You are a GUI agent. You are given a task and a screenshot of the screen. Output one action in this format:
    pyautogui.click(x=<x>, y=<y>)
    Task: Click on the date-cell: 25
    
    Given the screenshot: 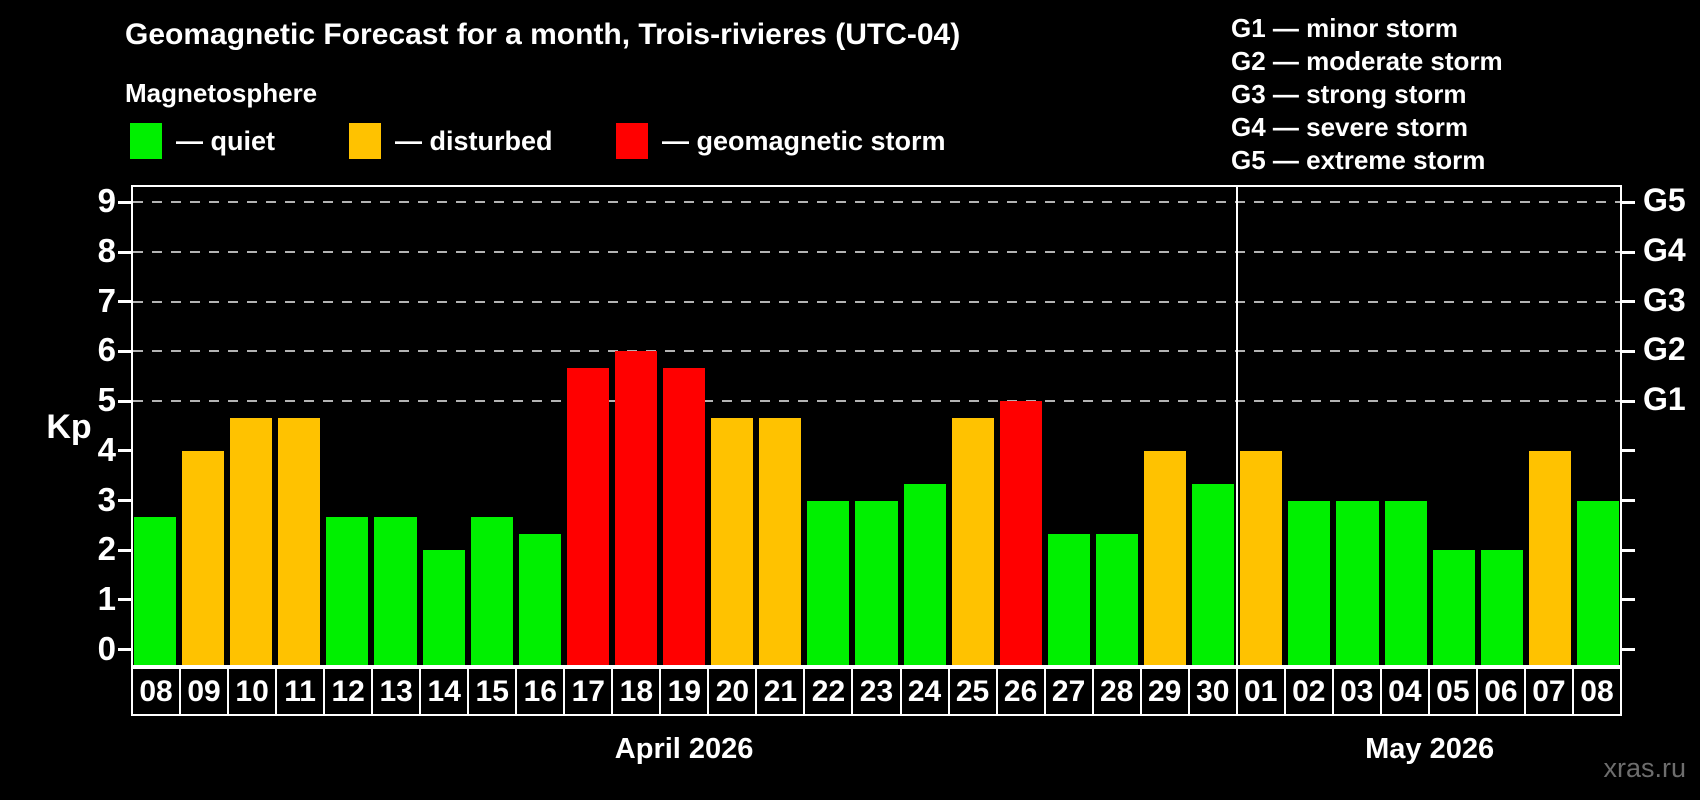 What is the action you would take?
    pyautogui.click(x=972, y=691)
    